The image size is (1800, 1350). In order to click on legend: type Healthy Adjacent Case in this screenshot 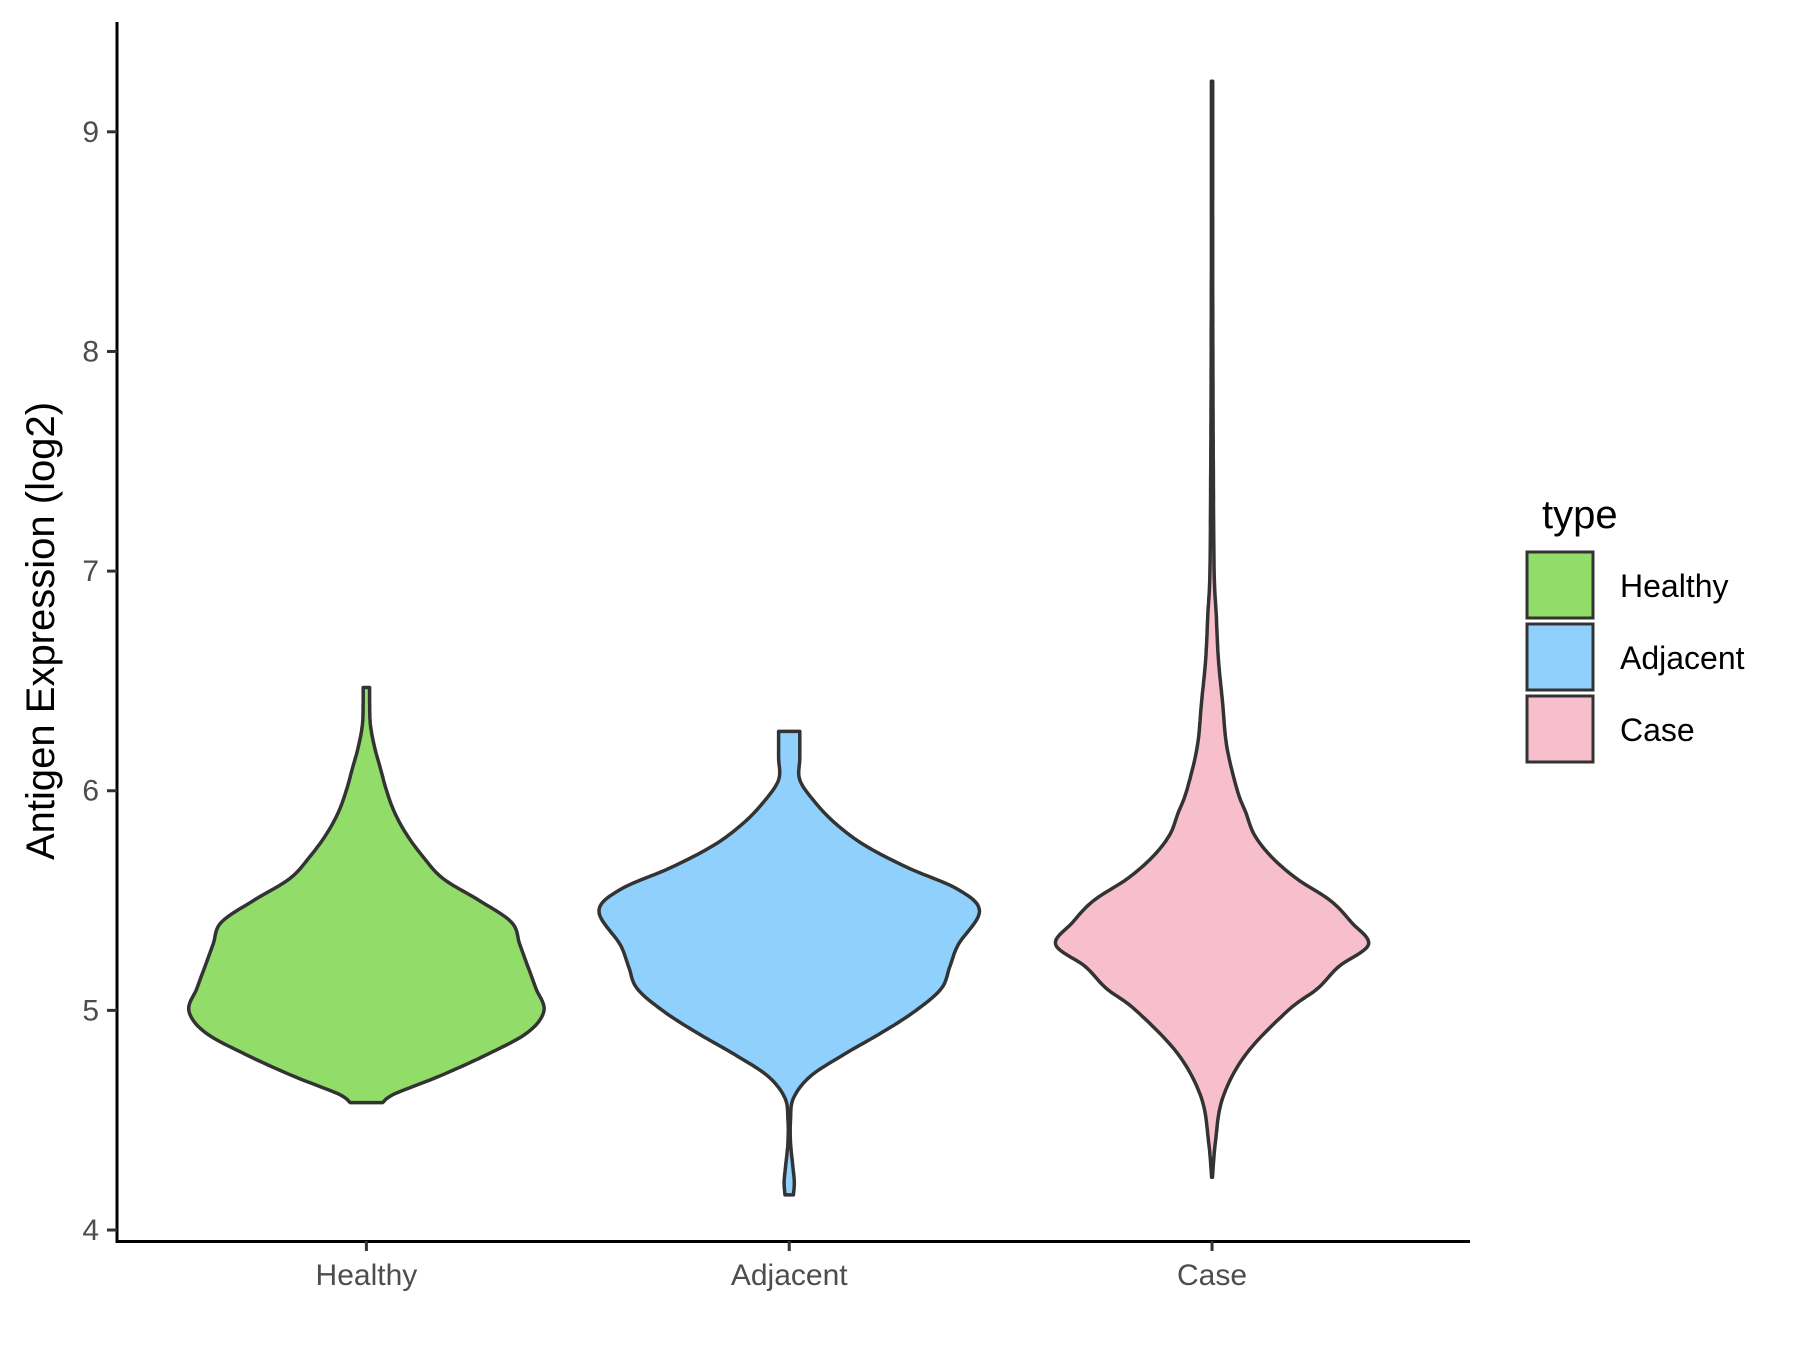, I will do `click(1635, 628)`.